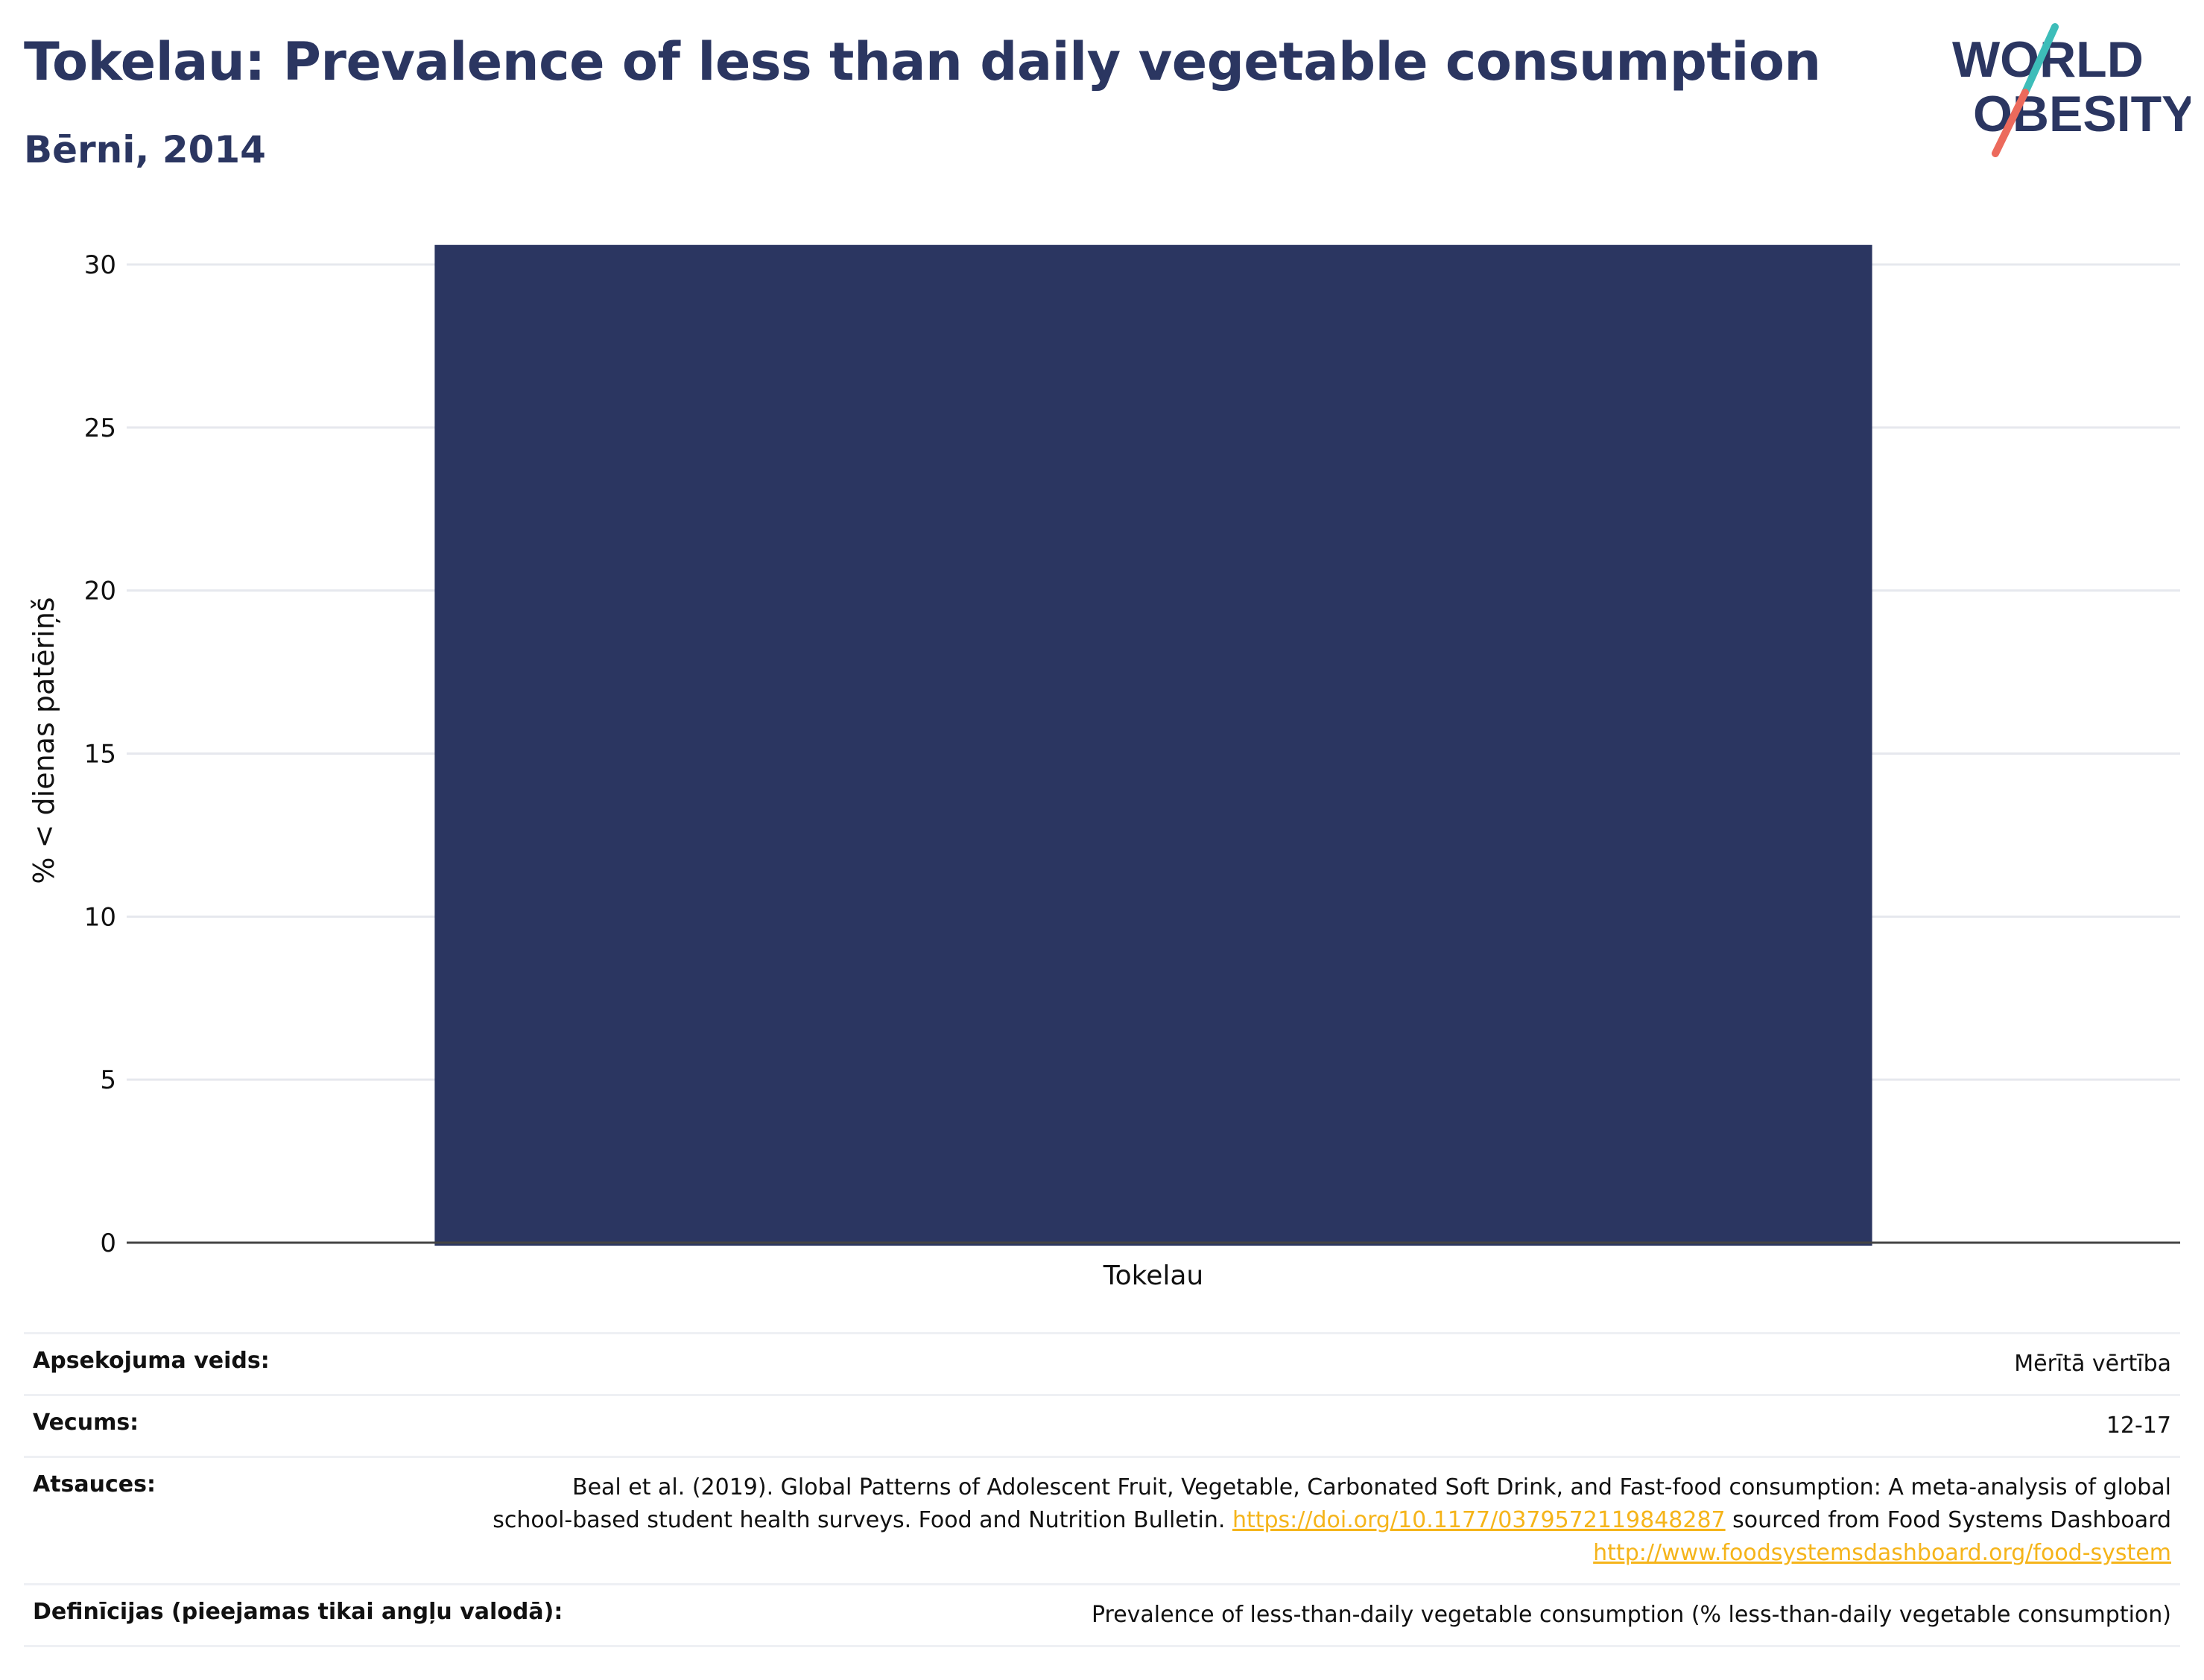  Describe the element at coordinates (2138, 1426) in the screenshot. I see `age-value: 12-17` at that location.